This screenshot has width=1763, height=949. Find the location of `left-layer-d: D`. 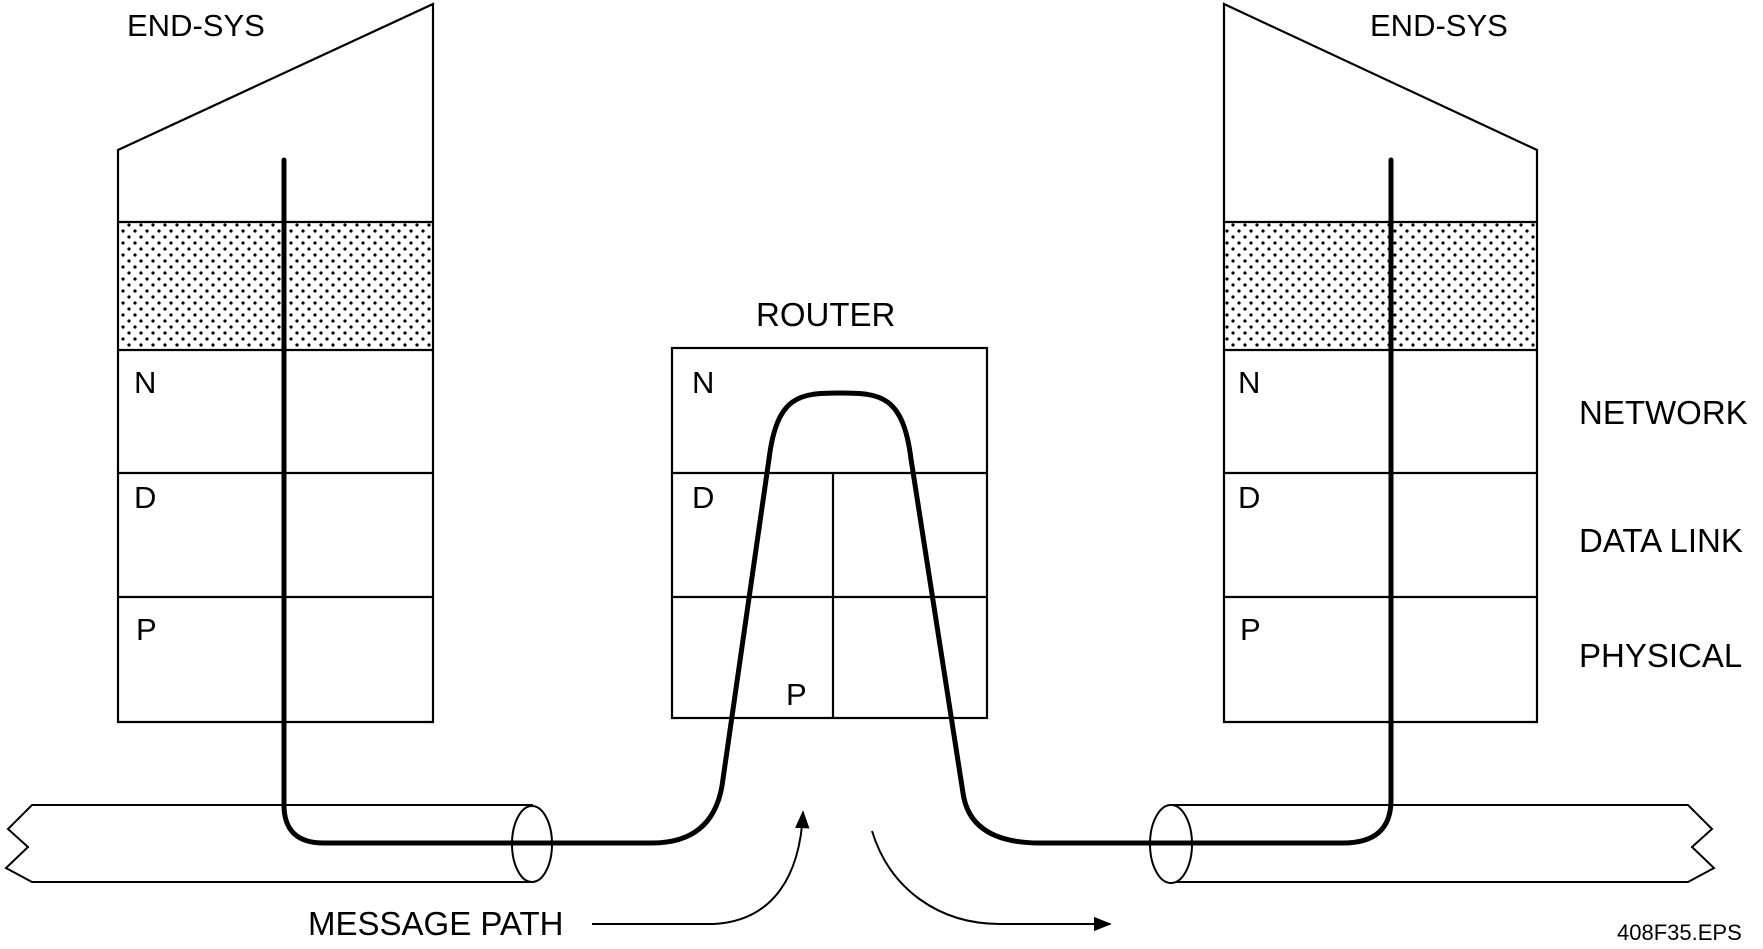

left-layer-d: D is located at coordinates (145, 497).